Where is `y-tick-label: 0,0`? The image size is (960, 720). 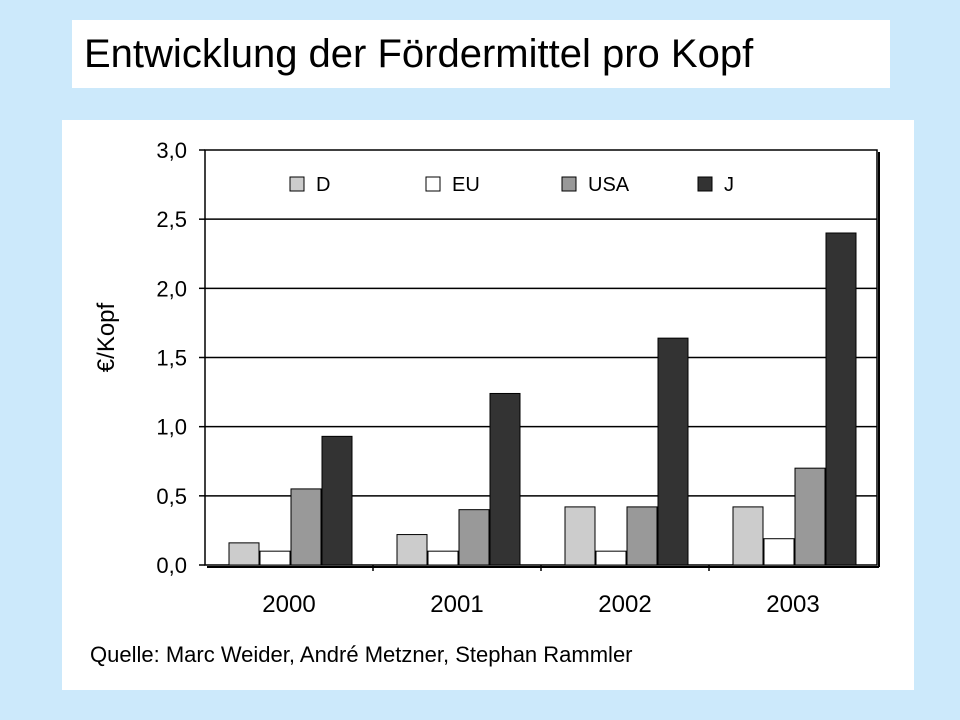
y-tick-label: 0,0 is located at coordinates (171, 565).